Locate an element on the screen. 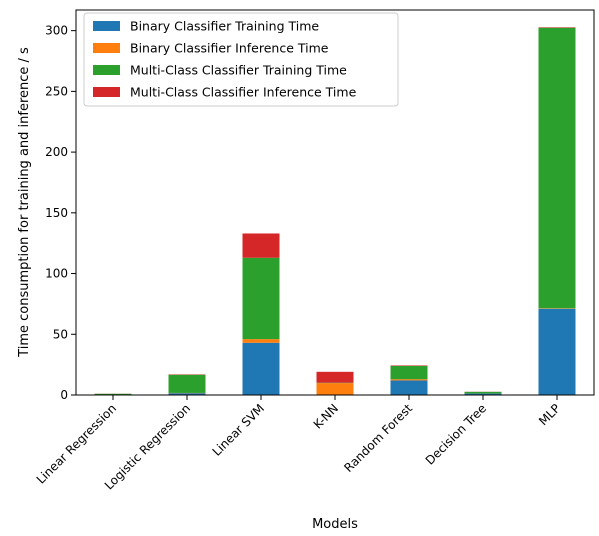  x-tick-label: Decision Tree is located at coordinates (456, 434).